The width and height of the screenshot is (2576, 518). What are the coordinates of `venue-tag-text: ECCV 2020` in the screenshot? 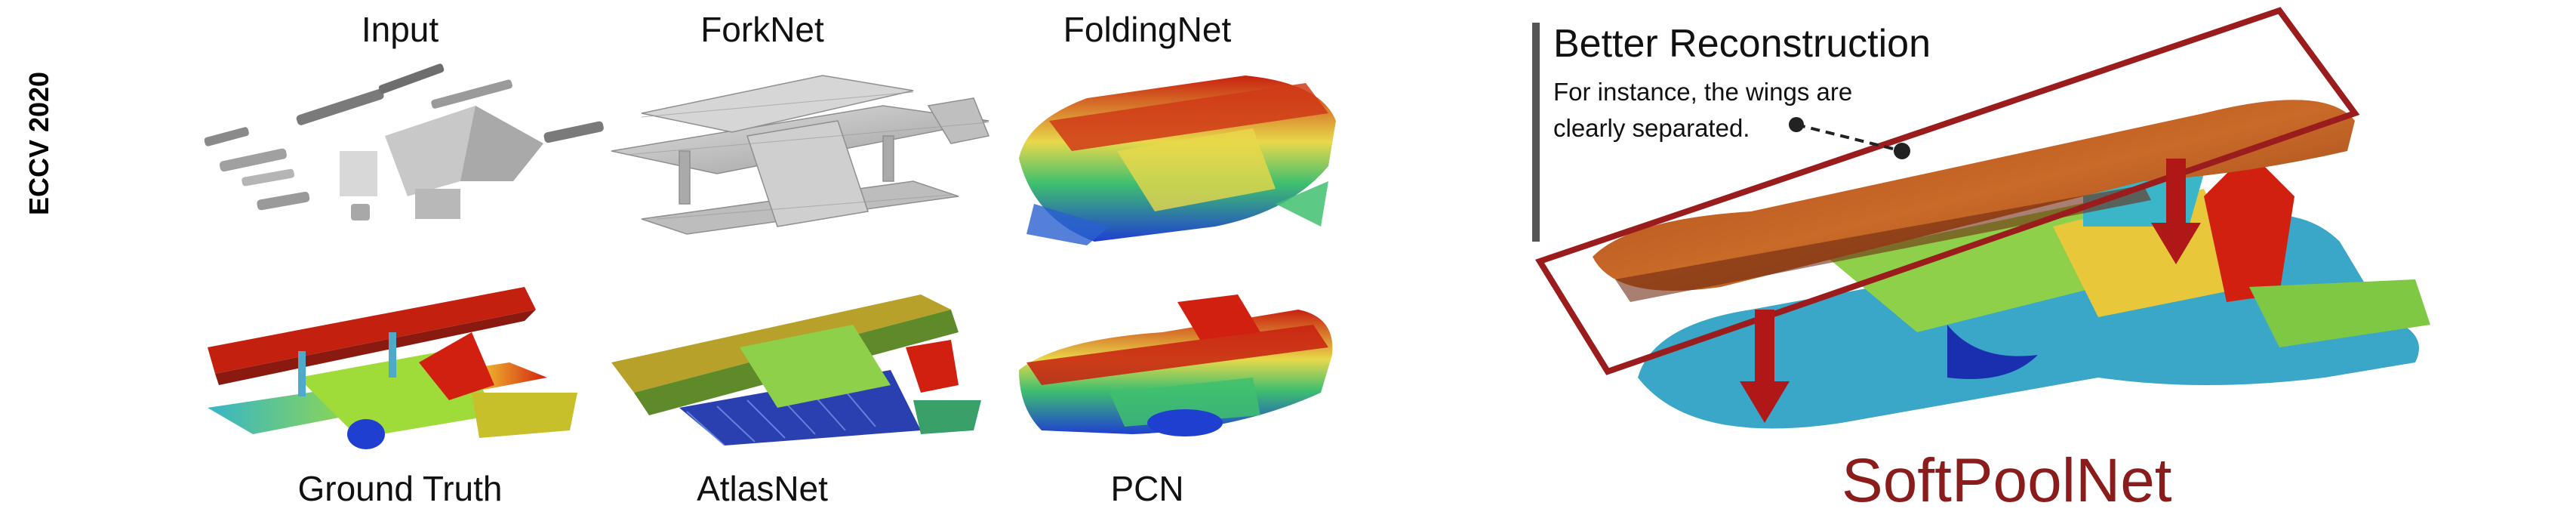 It's located at (38, 143).